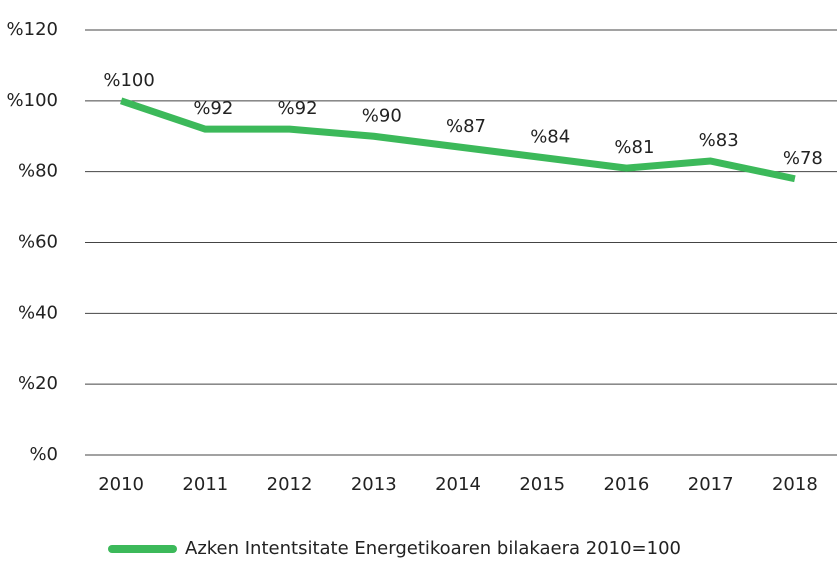 Image resolution: width=837 pixels, height=570 pixels. What do you see at coordinates (205, 484) in the screenshot?
I see `x-tick-label: 2011` at bounding box center [205, 484].